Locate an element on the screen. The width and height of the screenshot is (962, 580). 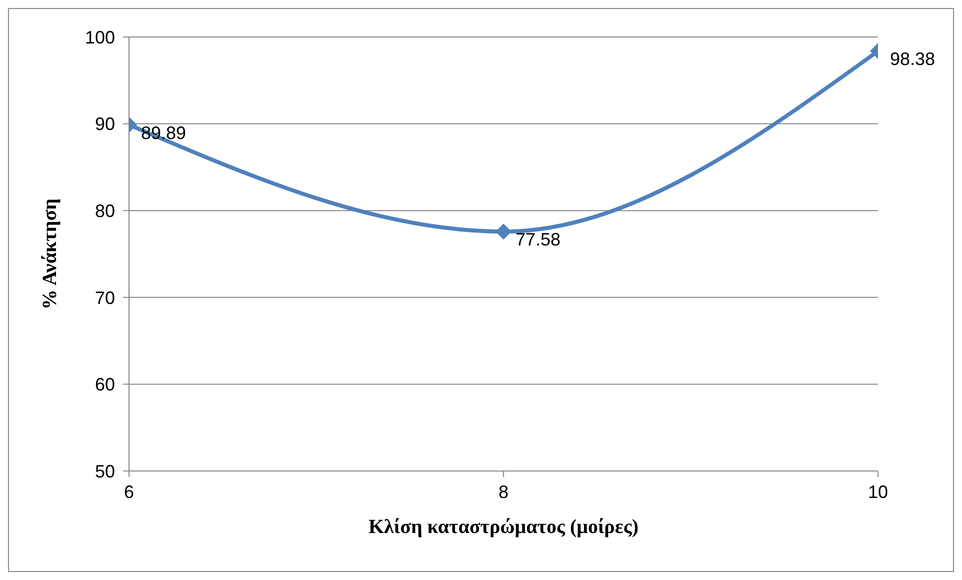
y-axis-title: % Ανάκτηση is located at coordinates (50, 254).